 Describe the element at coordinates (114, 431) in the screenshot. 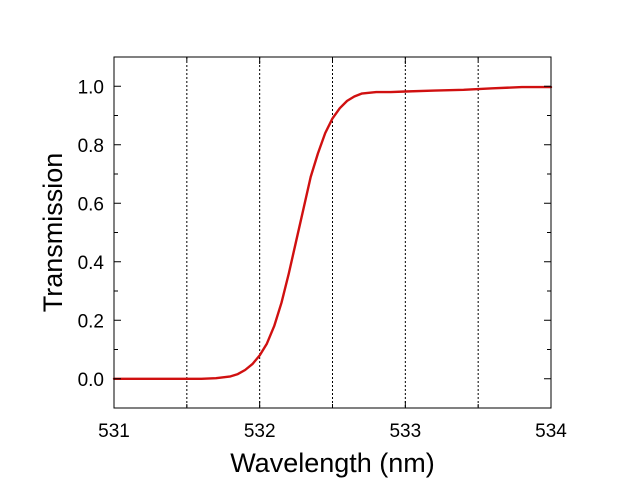

I see `x-tick-label: 531` at that location.